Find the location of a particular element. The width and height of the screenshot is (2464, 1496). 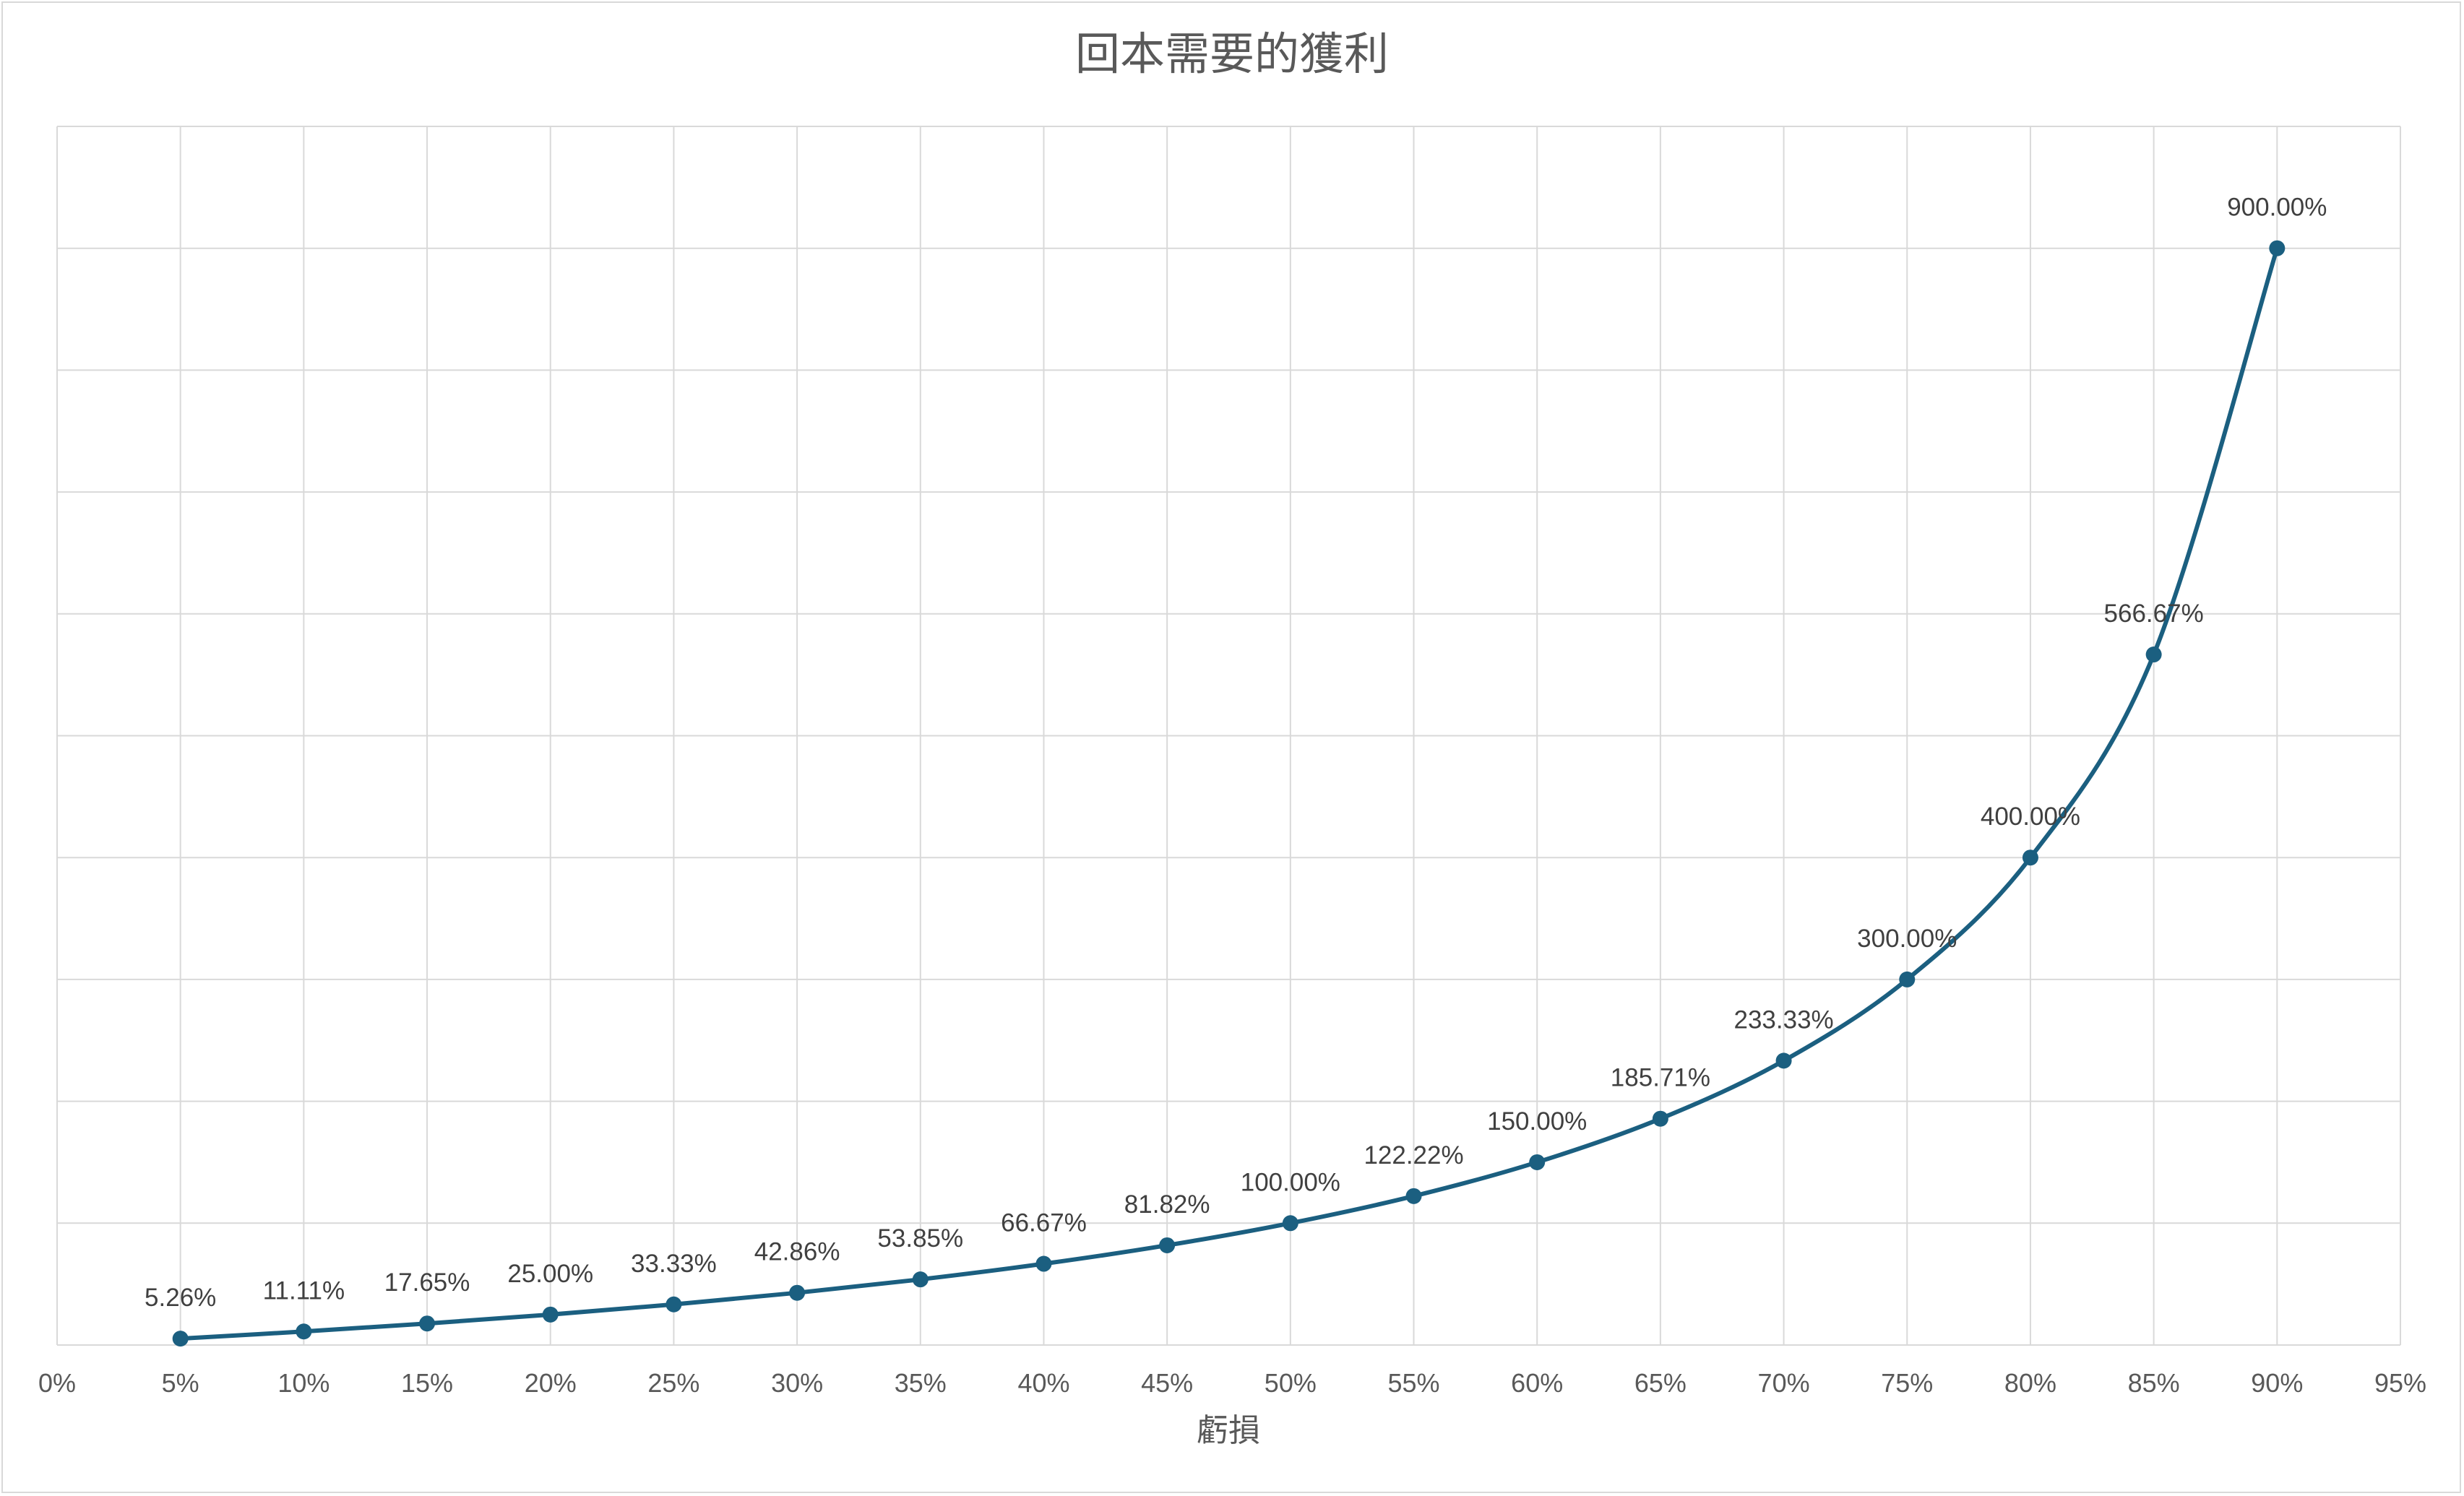

x-tick-label: 20% is located at coordinates (551, 1383).